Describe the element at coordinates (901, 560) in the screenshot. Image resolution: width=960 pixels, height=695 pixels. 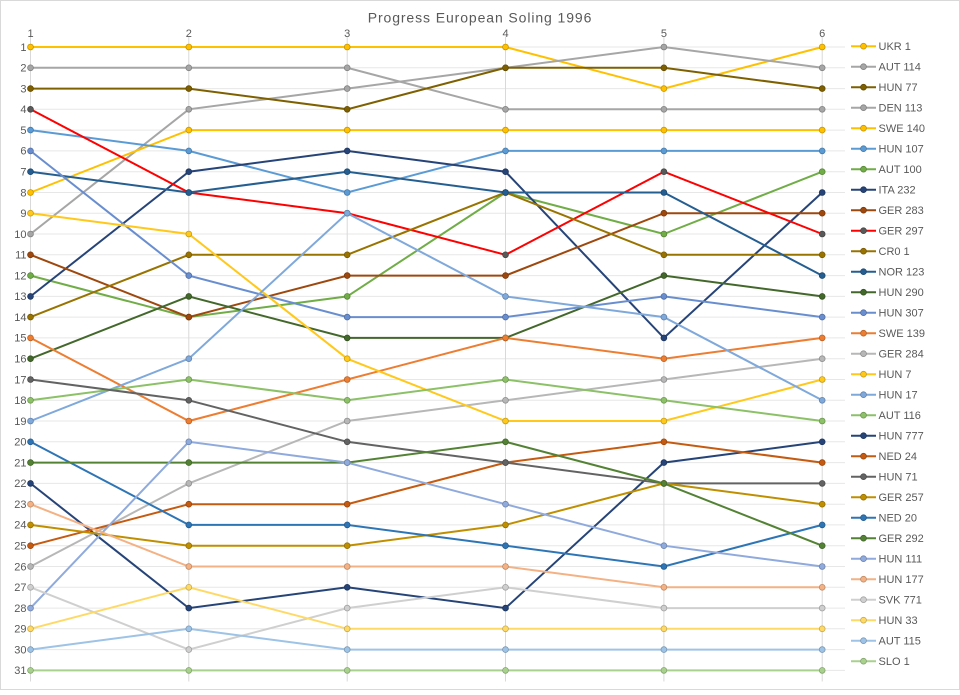
I see `svg-text: HUN 111` at that location.